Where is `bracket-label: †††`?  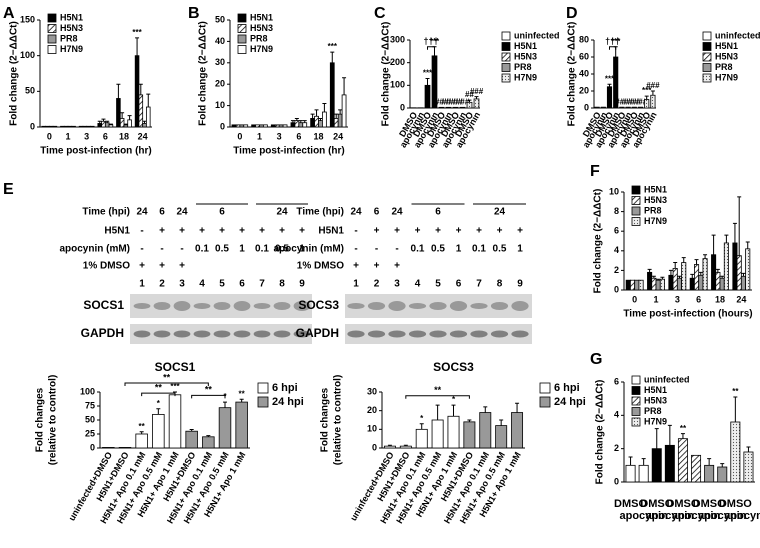 bracket-label: ††† is located at coordinates (612, 41).